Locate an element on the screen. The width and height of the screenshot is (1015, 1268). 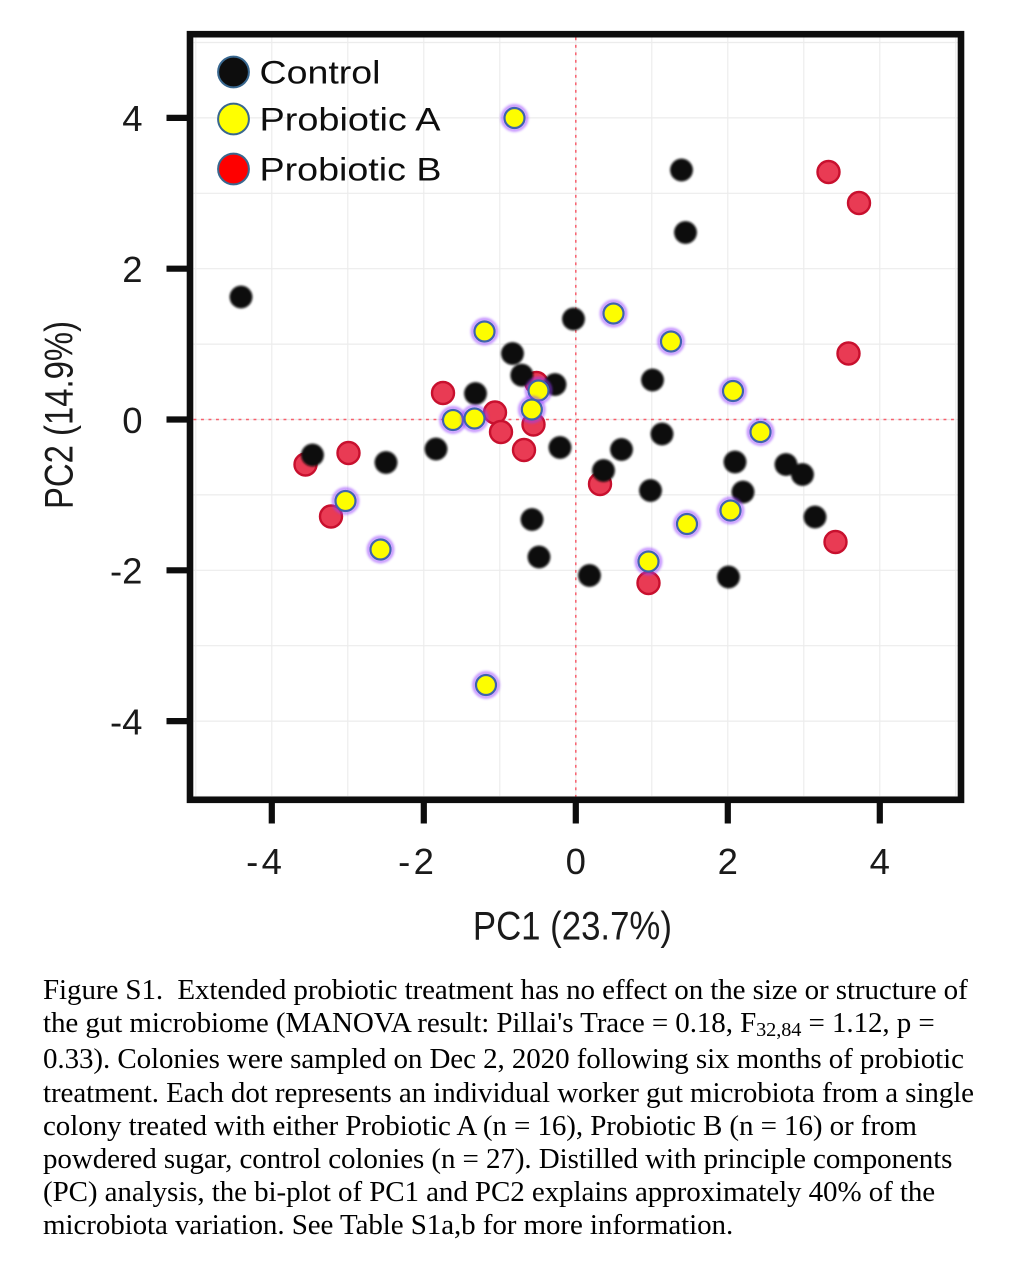
svg-text: Probiotic B is located at coordinates (351, 170).